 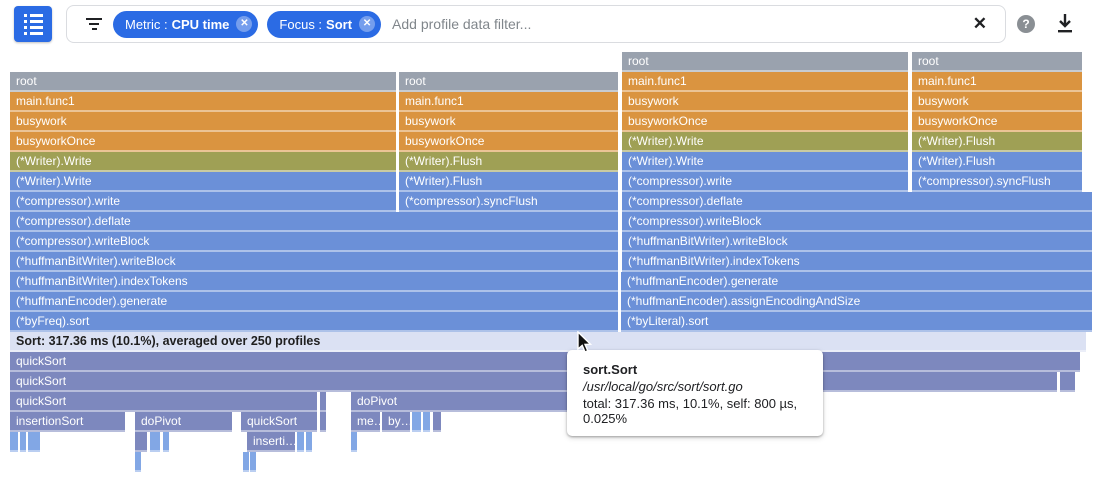 What do you see at coordinates (301, 24) in the screenshot?
I see `chip-focus-prefix: Focus :` at bounding box center [301, 24].